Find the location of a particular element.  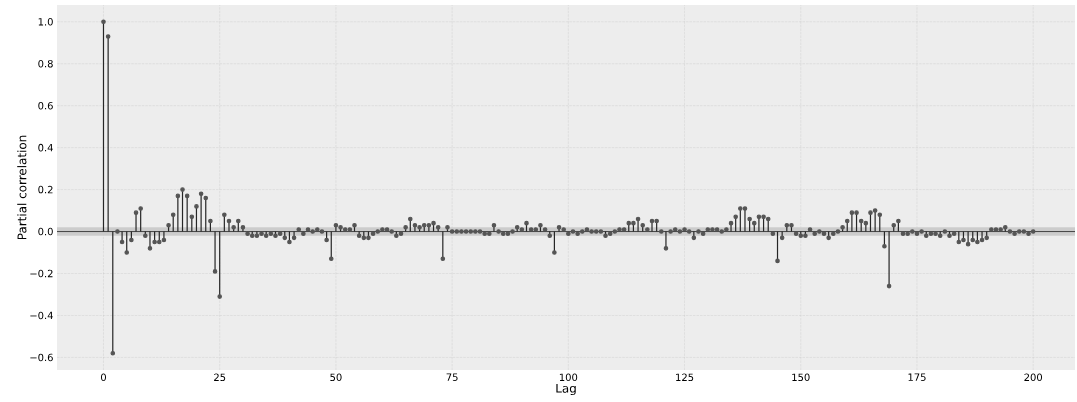

y-tick-label: 0.8 is located at coordinates (45, 63).